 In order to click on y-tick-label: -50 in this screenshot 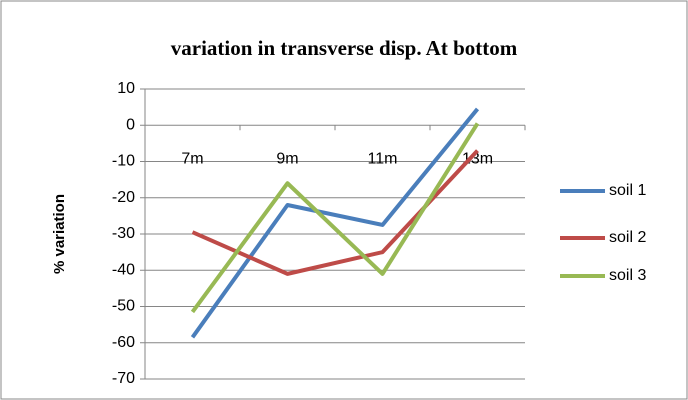, I will do `click(123, 306)`.